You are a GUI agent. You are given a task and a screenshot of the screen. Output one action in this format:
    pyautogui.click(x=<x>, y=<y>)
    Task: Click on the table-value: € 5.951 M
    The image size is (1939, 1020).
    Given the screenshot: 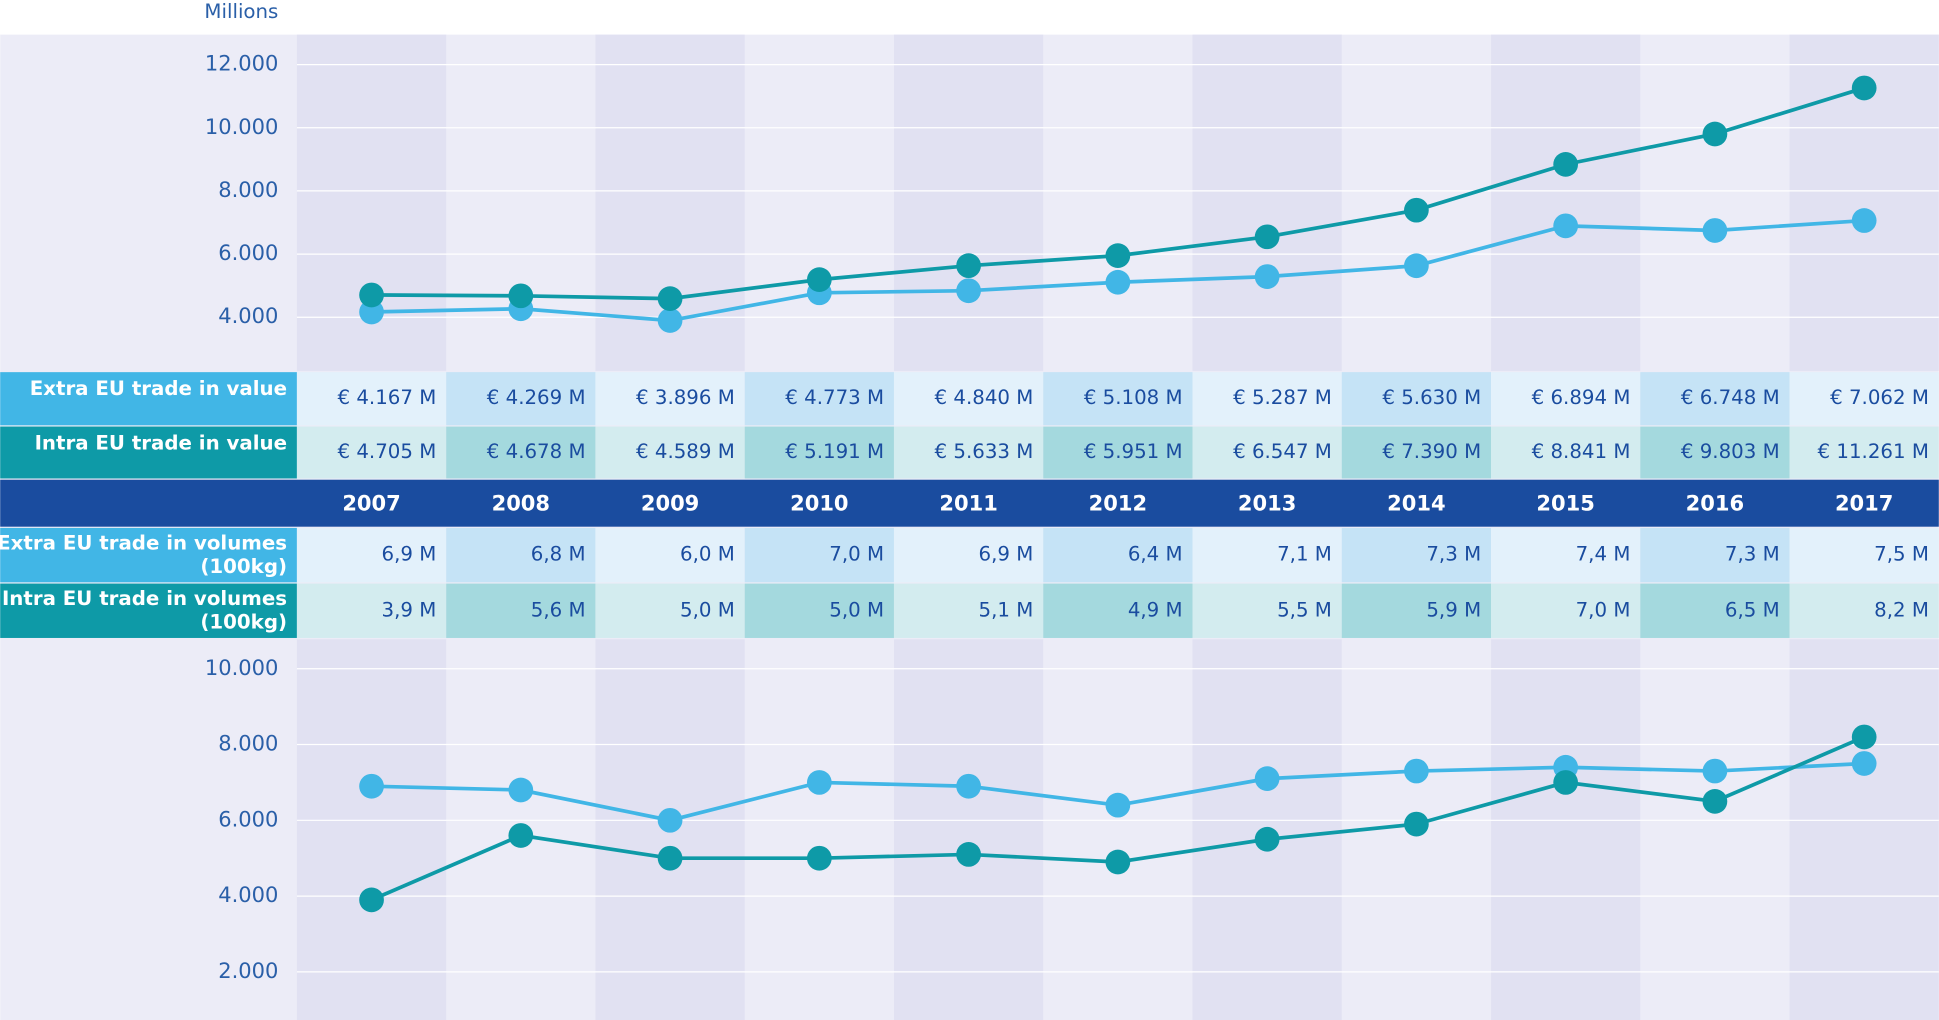 What is the action you would take?
    pyautogui.click(x=1133, y=451)
    